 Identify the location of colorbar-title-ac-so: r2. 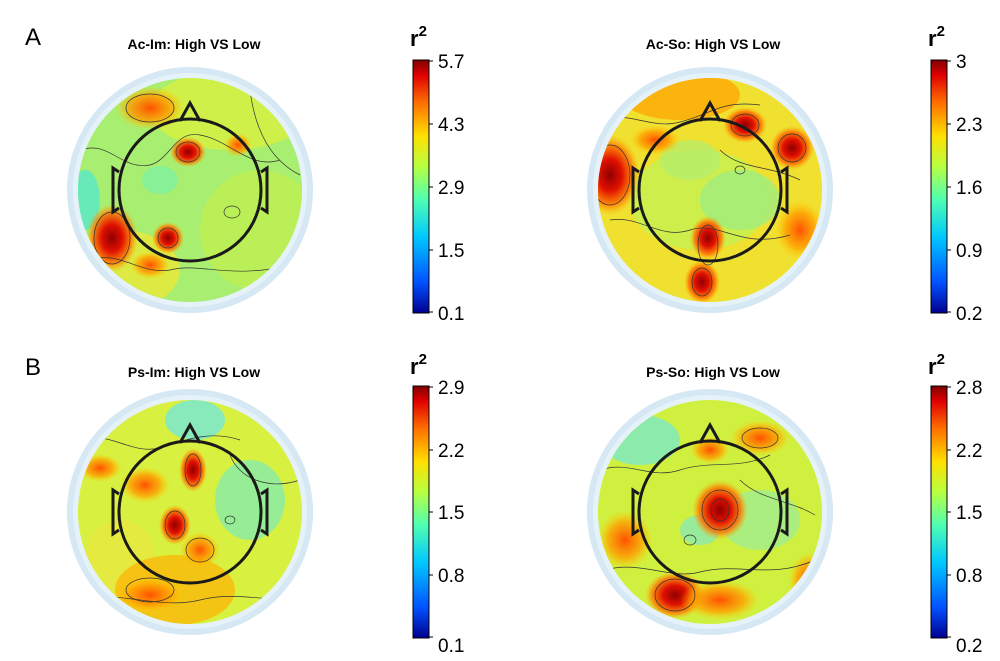
(936, 37).